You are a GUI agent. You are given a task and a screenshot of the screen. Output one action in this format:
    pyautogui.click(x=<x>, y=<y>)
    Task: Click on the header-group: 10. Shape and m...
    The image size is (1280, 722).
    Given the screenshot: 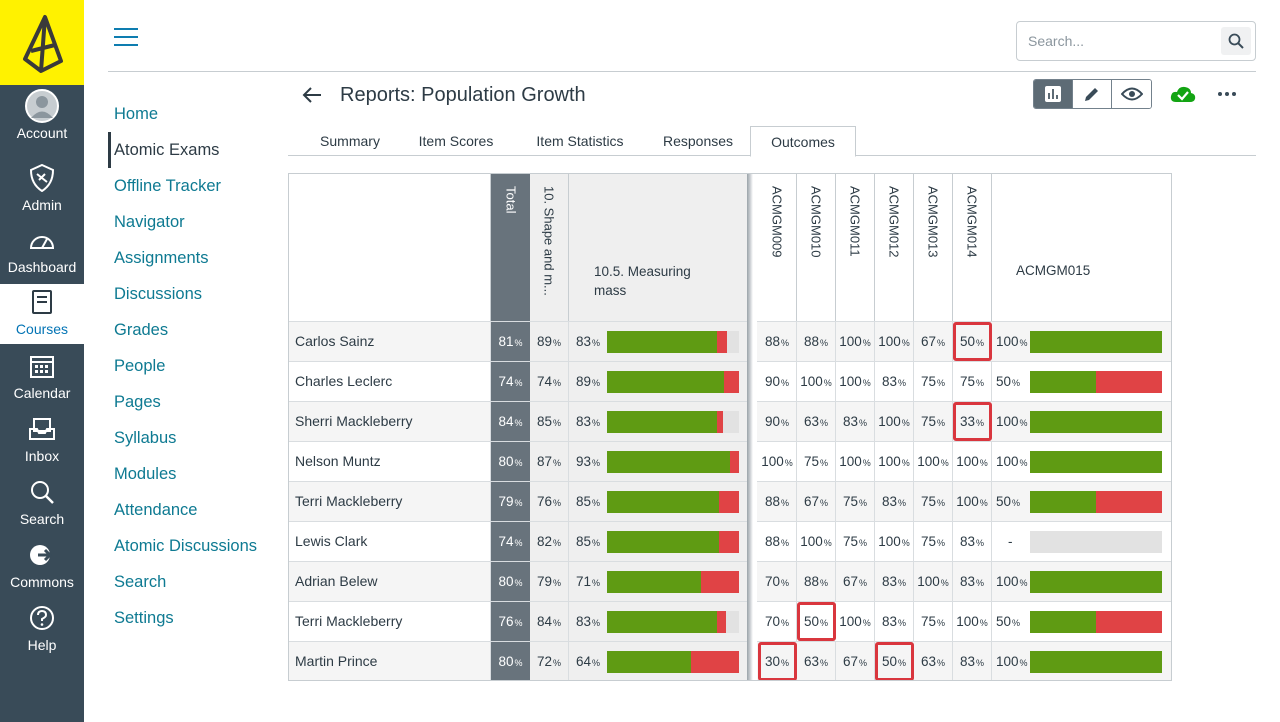 What is the action you would take?
    pyautogui.click(x=549, y=247)
    